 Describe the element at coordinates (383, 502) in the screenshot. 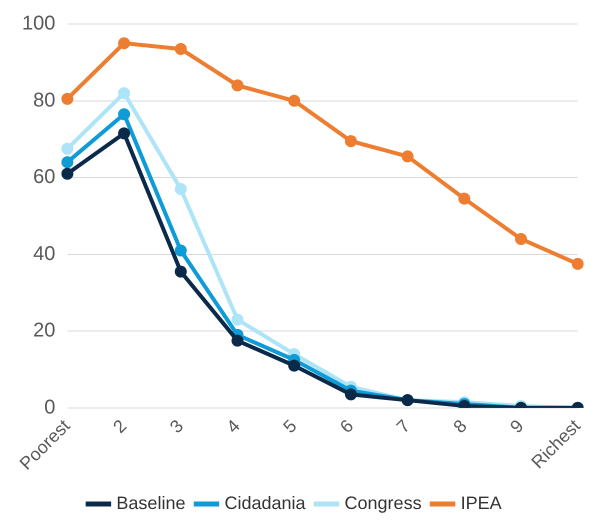

I see `legend-label: Congress` at that location.